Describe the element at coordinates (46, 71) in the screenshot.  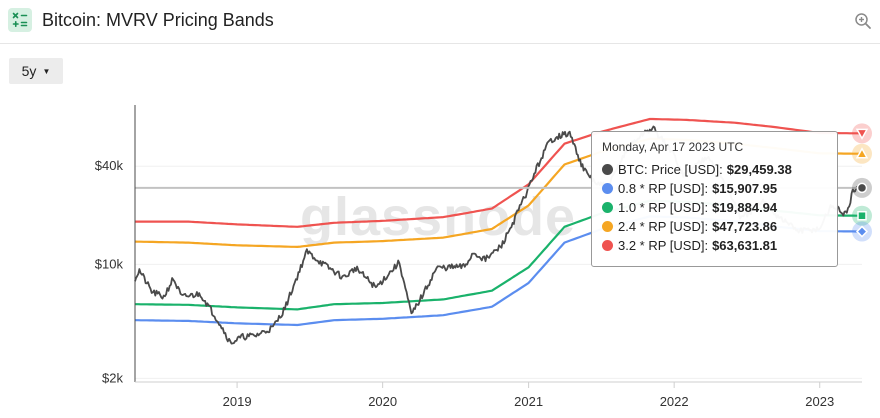
I see `caret-down-icon: ▼` at that location.